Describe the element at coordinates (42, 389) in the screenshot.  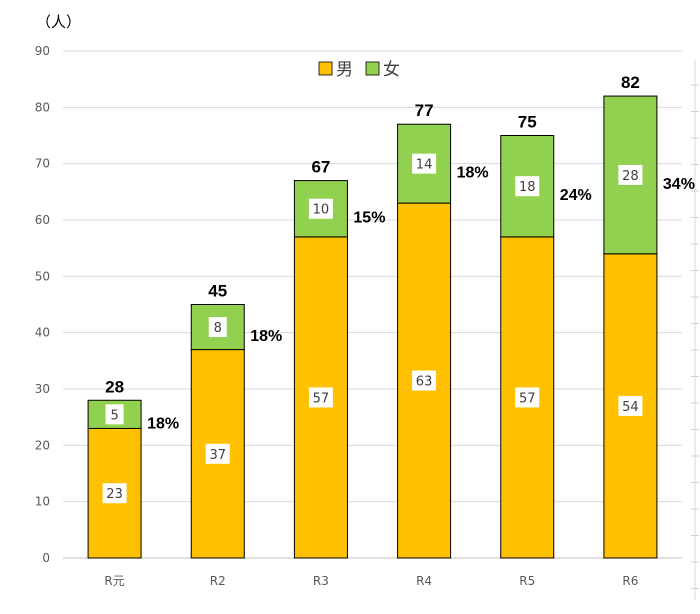
I see `y-tick-label: 30` at that location.